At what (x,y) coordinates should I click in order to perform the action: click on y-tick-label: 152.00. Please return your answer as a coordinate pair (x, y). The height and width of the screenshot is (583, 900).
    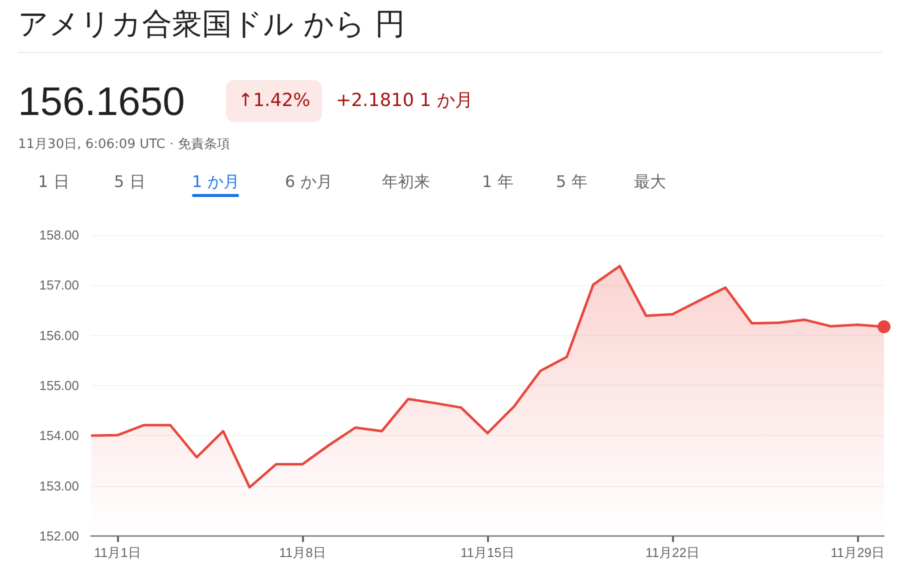
    Looking at the image, I should click on (59, 536).